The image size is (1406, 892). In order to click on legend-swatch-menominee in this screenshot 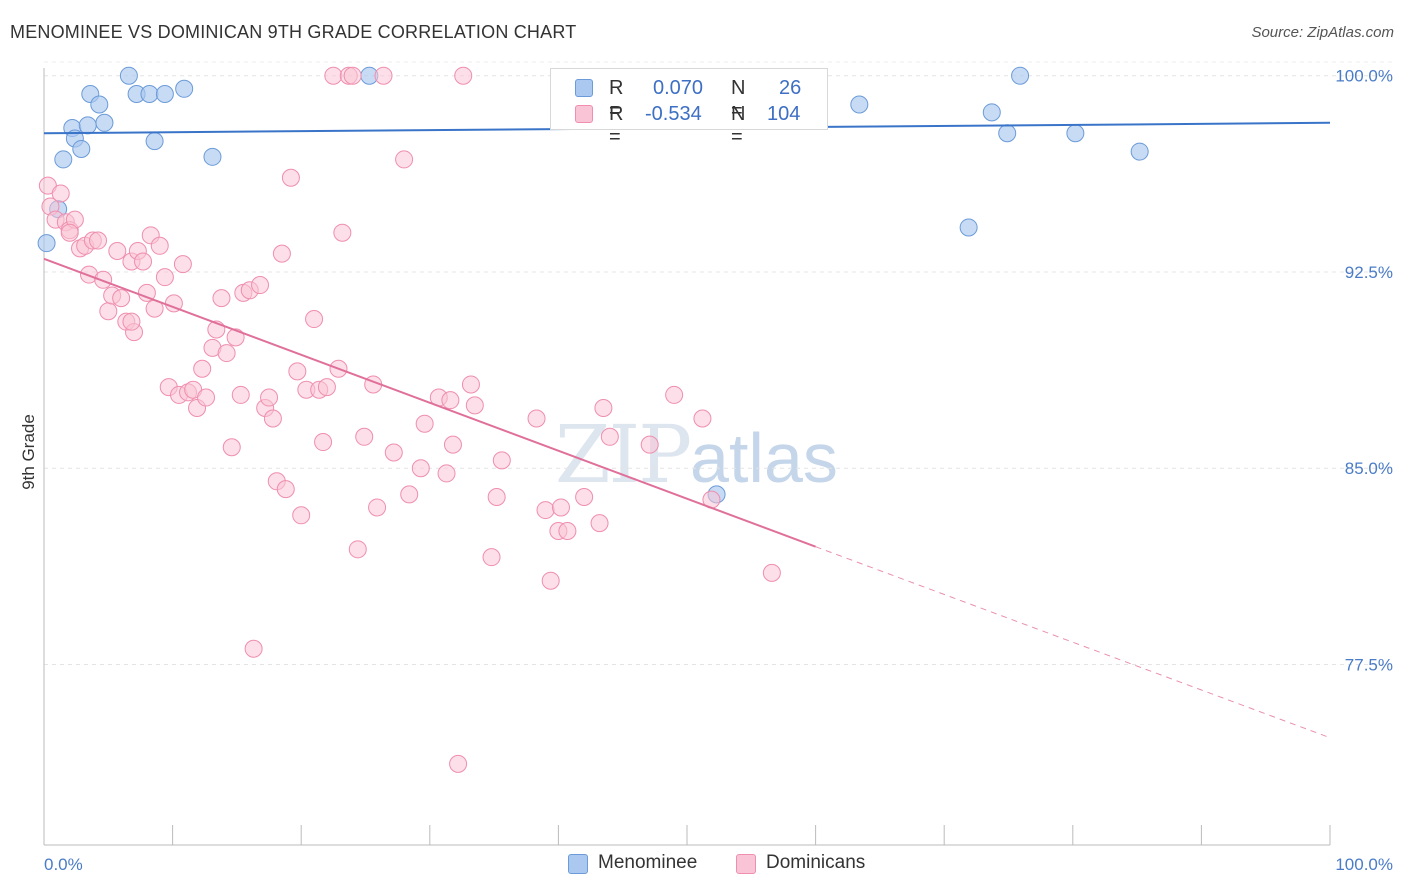, I will do `click(584, 88)`.